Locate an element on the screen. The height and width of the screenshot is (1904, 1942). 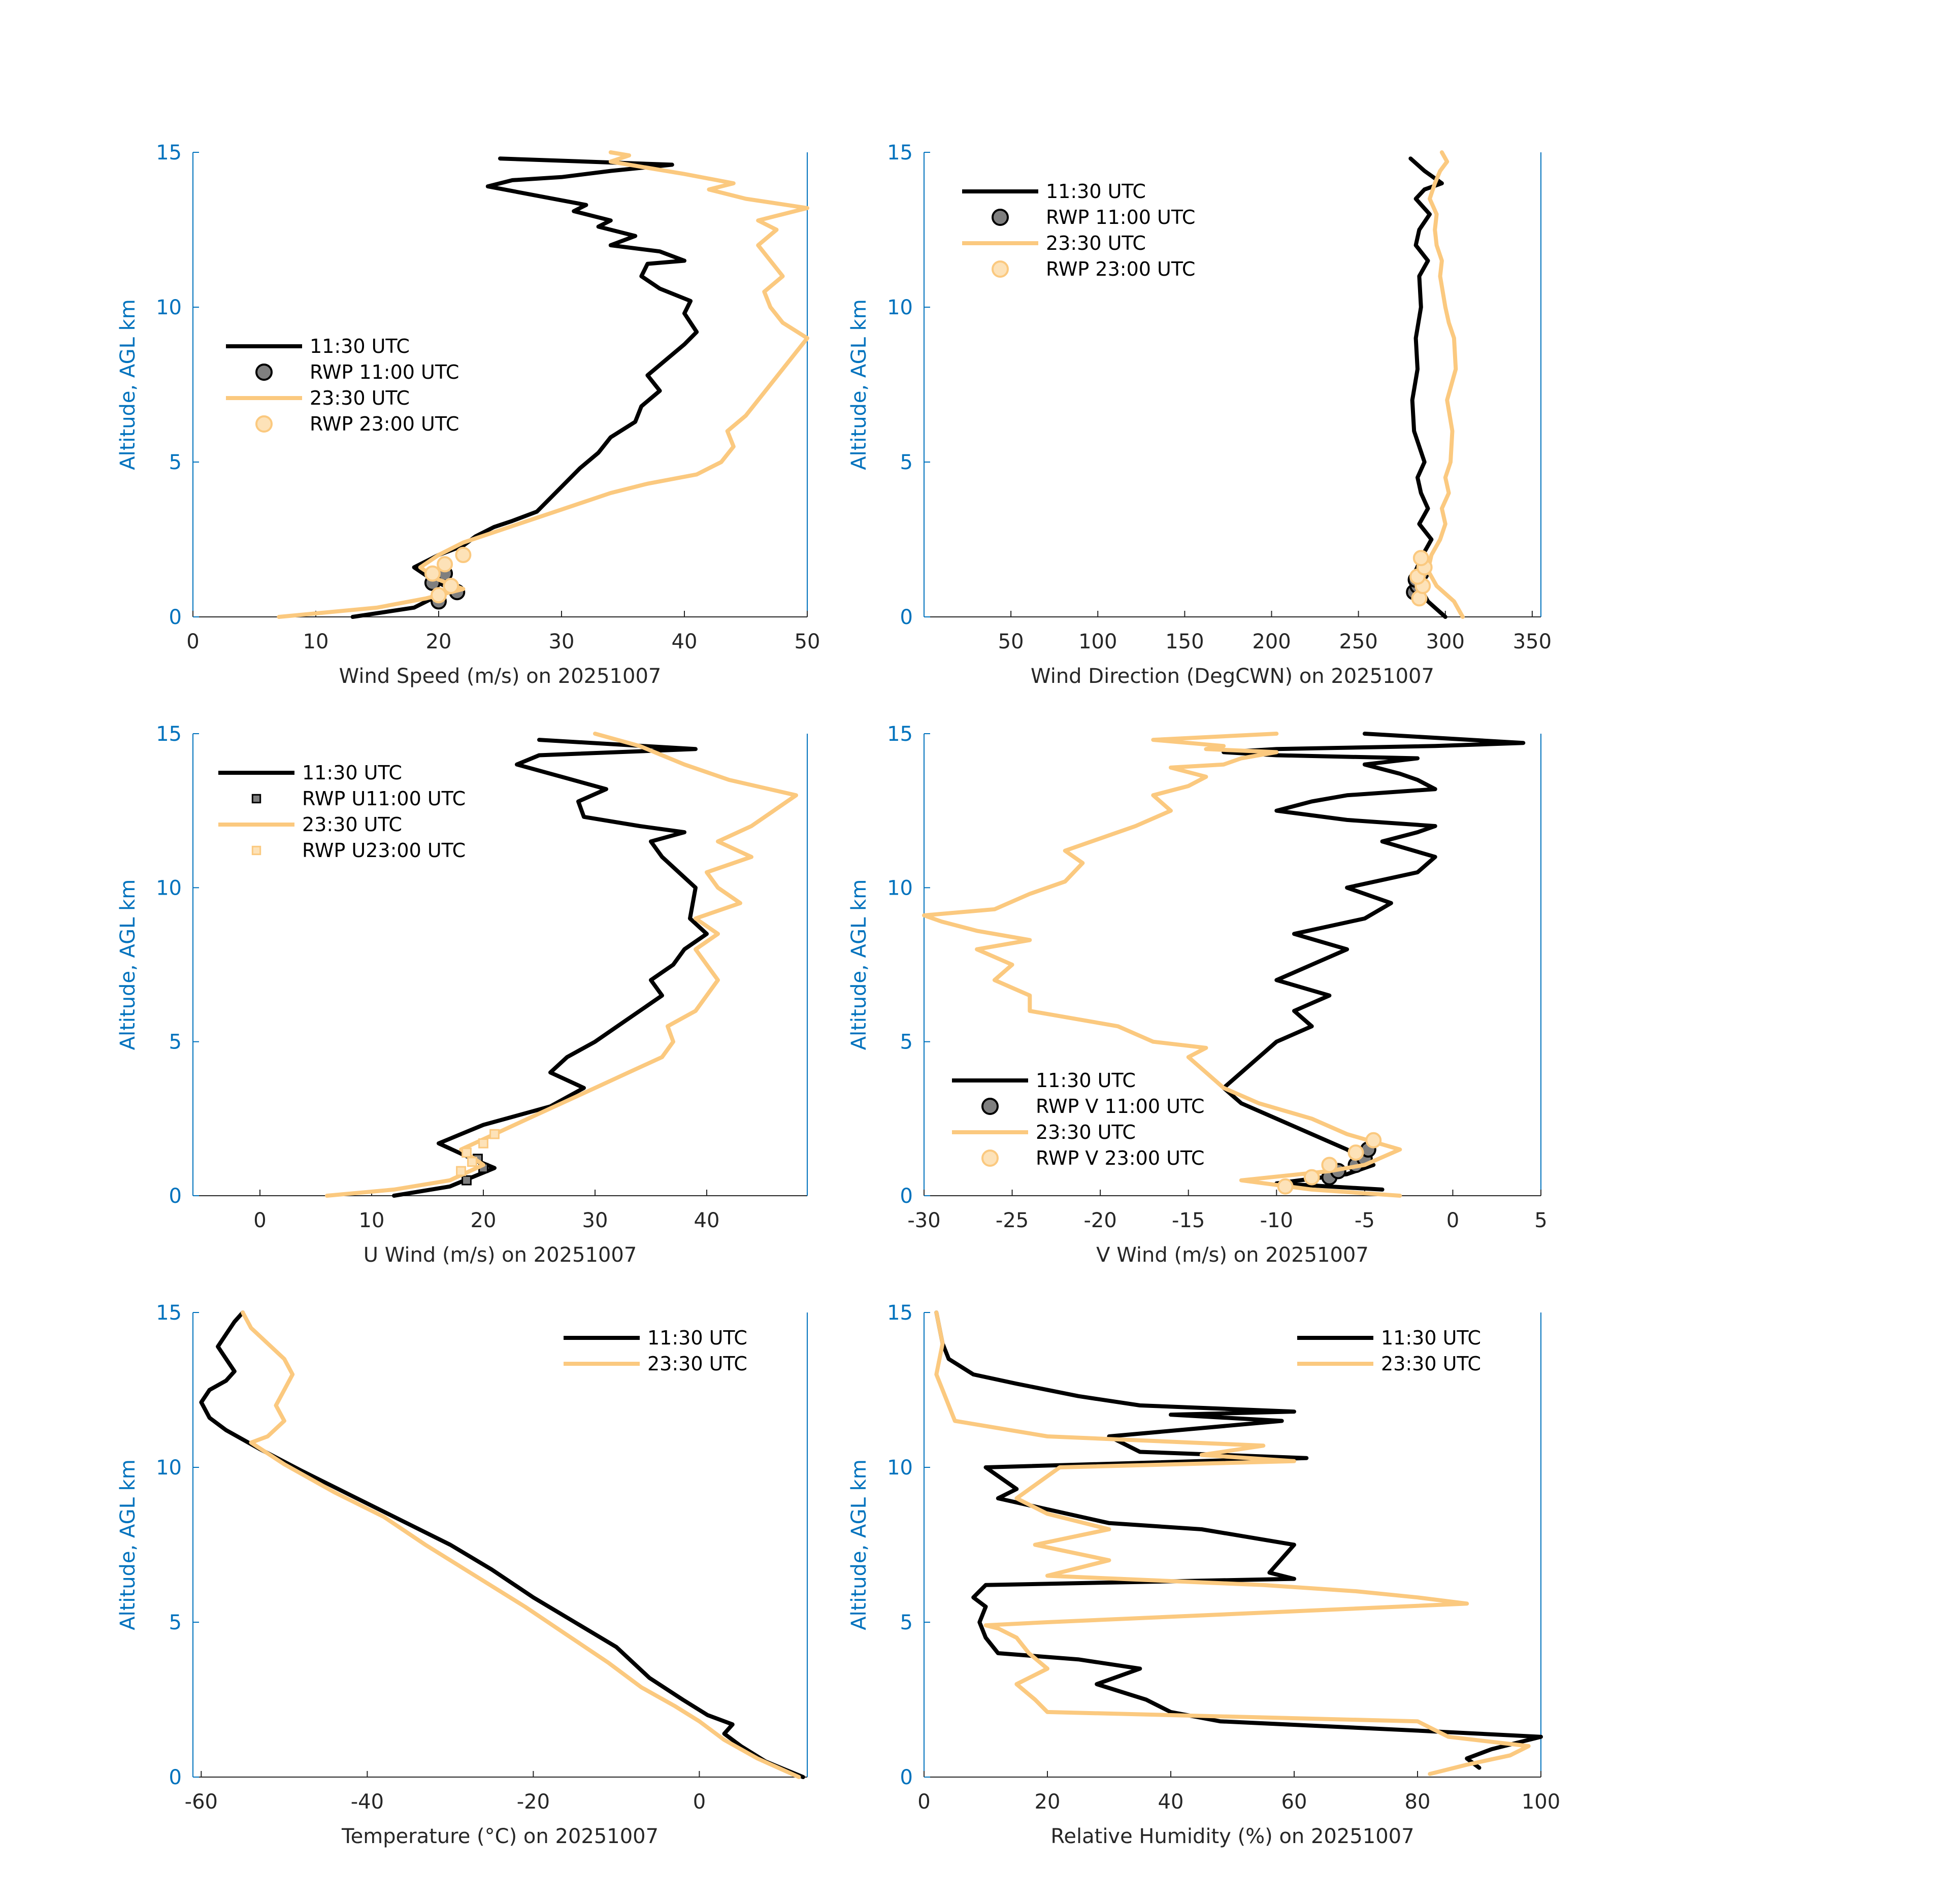
x-tick-label: 10 is located at coordinates (316, 642).